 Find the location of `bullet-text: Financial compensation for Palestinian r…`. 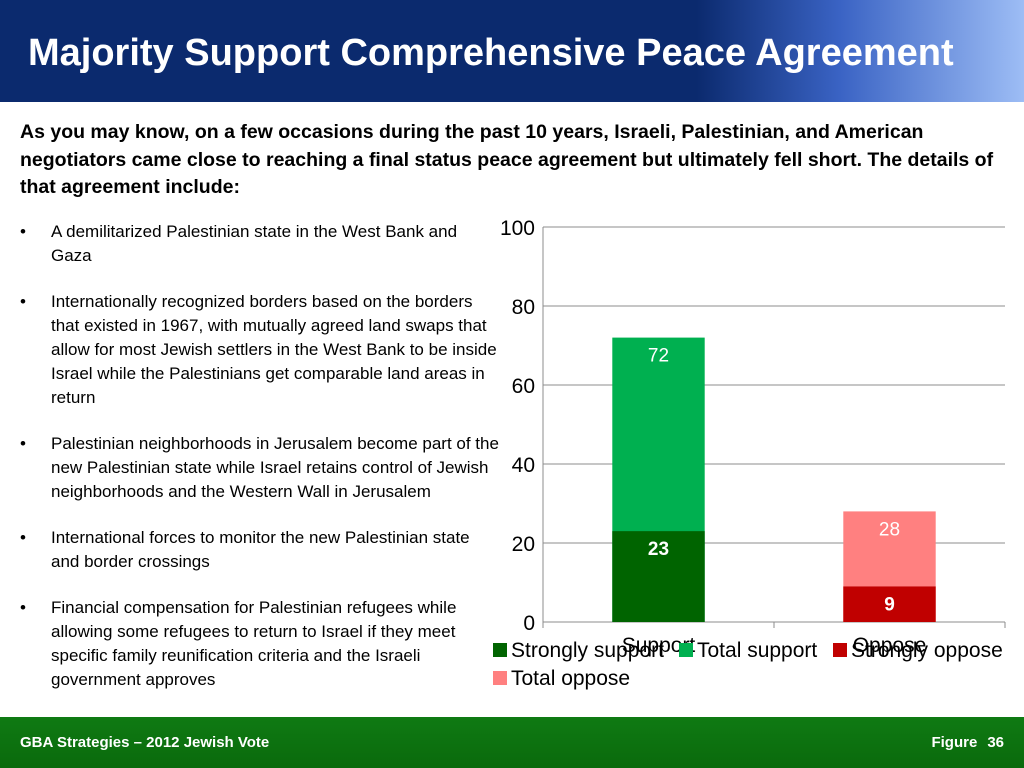

bullet-text: Financial compensation for Palestinian r… is located at coordinates (254, 643).